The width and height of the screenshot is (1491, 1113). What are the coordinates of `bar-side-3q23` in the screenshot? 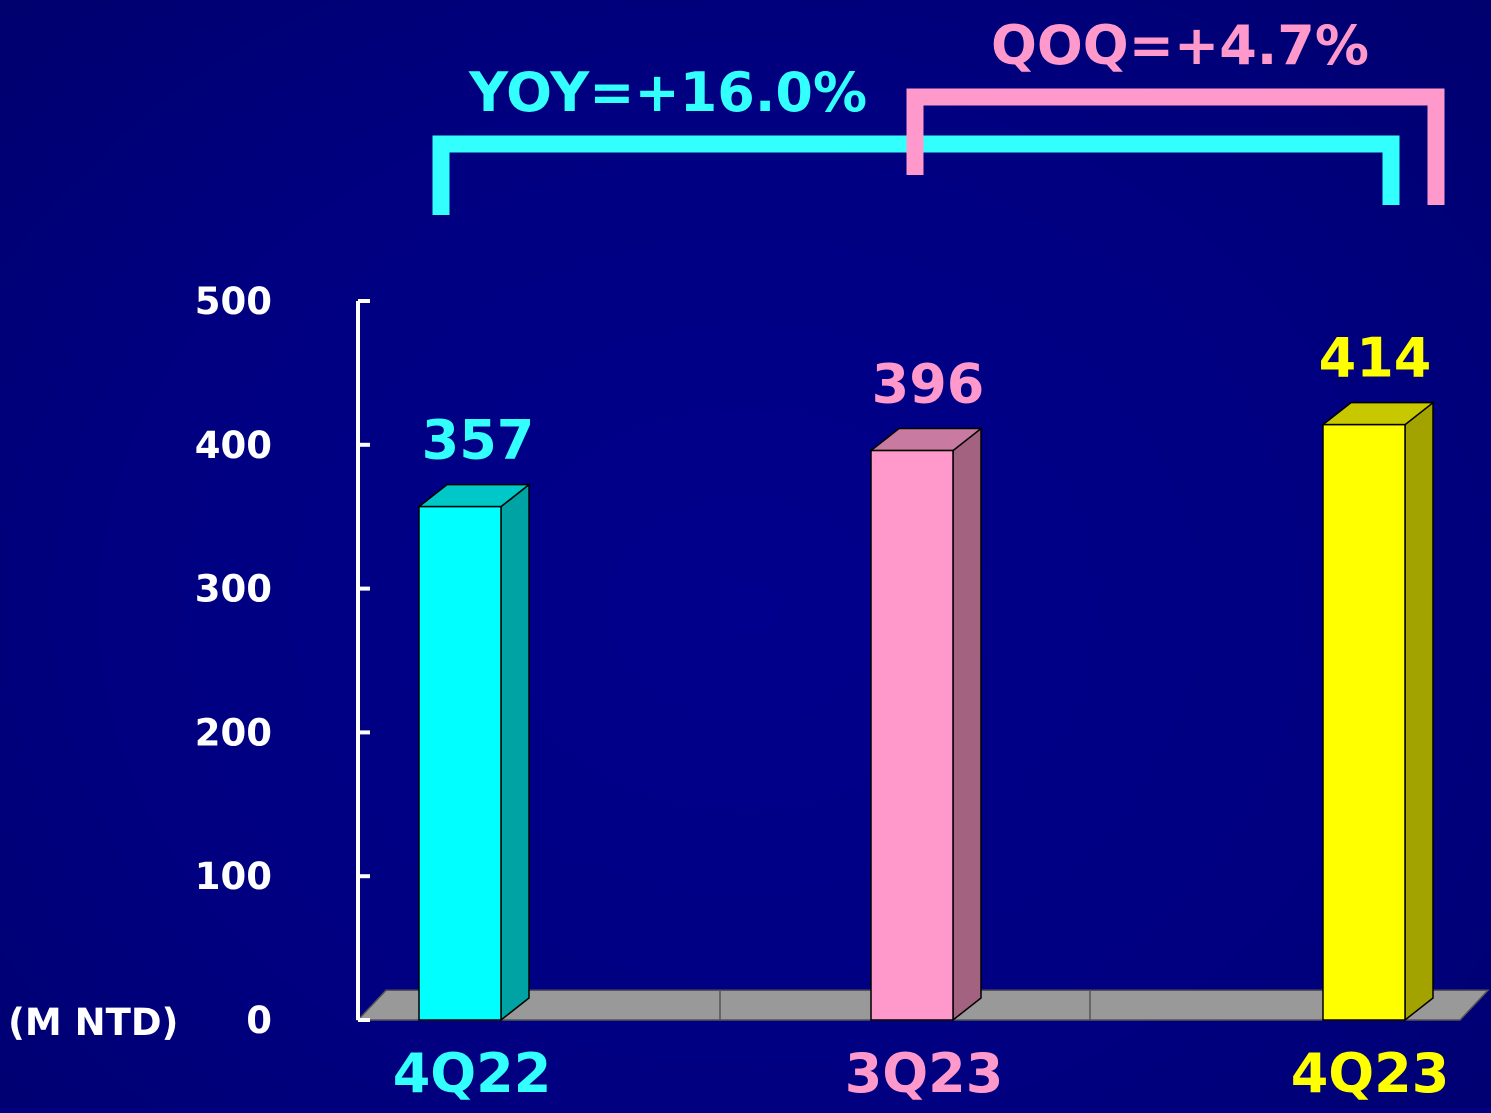 It's located at (967, 724).